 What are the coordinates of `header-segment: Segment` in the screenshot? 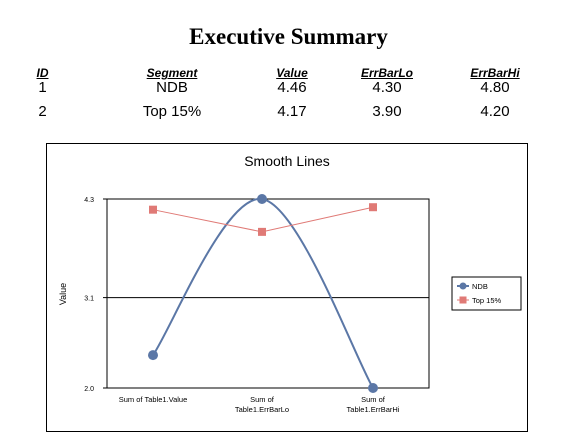 It's located at (172, 73).